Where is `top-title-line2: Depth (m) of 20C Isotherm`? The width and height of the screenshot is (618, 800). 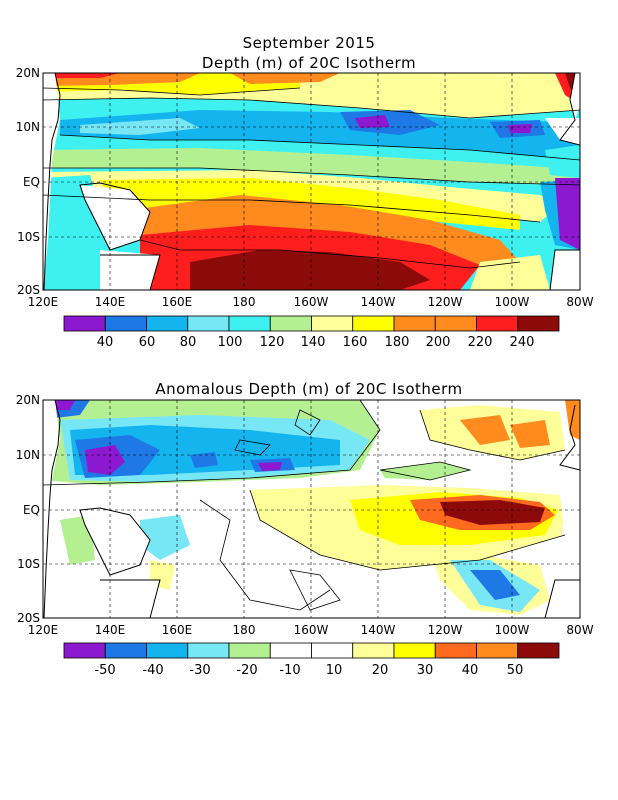 top-title-line2: Depth (m) of 20C Isotherm is located at coordinates (309, 63).